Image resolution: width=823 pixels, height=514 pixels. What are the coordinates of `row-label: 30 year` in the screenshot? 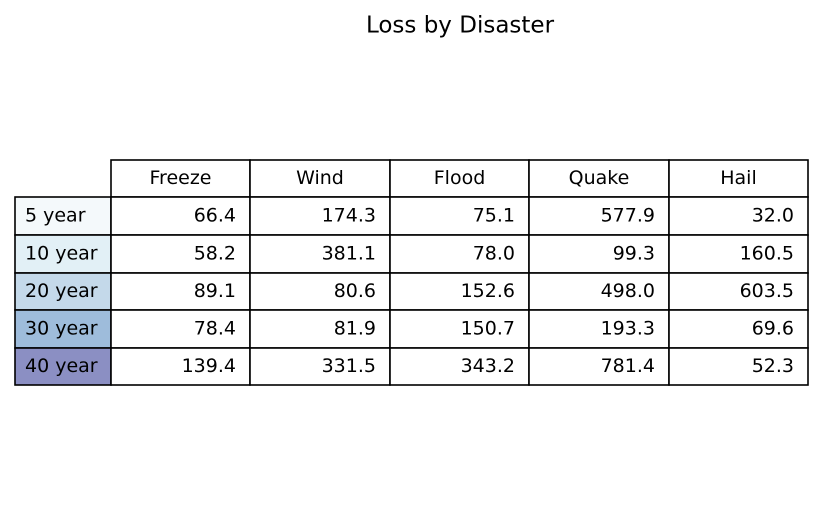 It's located at (61, 329).